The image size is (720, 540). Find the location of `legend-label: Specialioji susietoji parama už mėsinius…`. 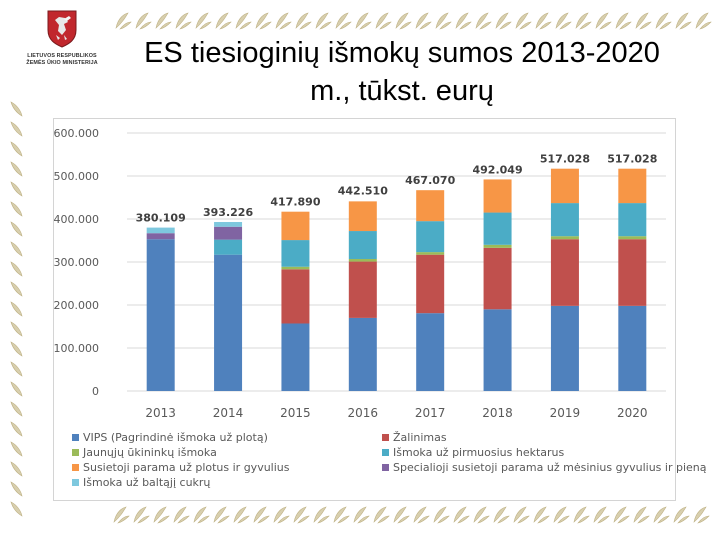

legend-label: Specialioji susietoji parama už mėsinius… is located at coordinates (550, 467).